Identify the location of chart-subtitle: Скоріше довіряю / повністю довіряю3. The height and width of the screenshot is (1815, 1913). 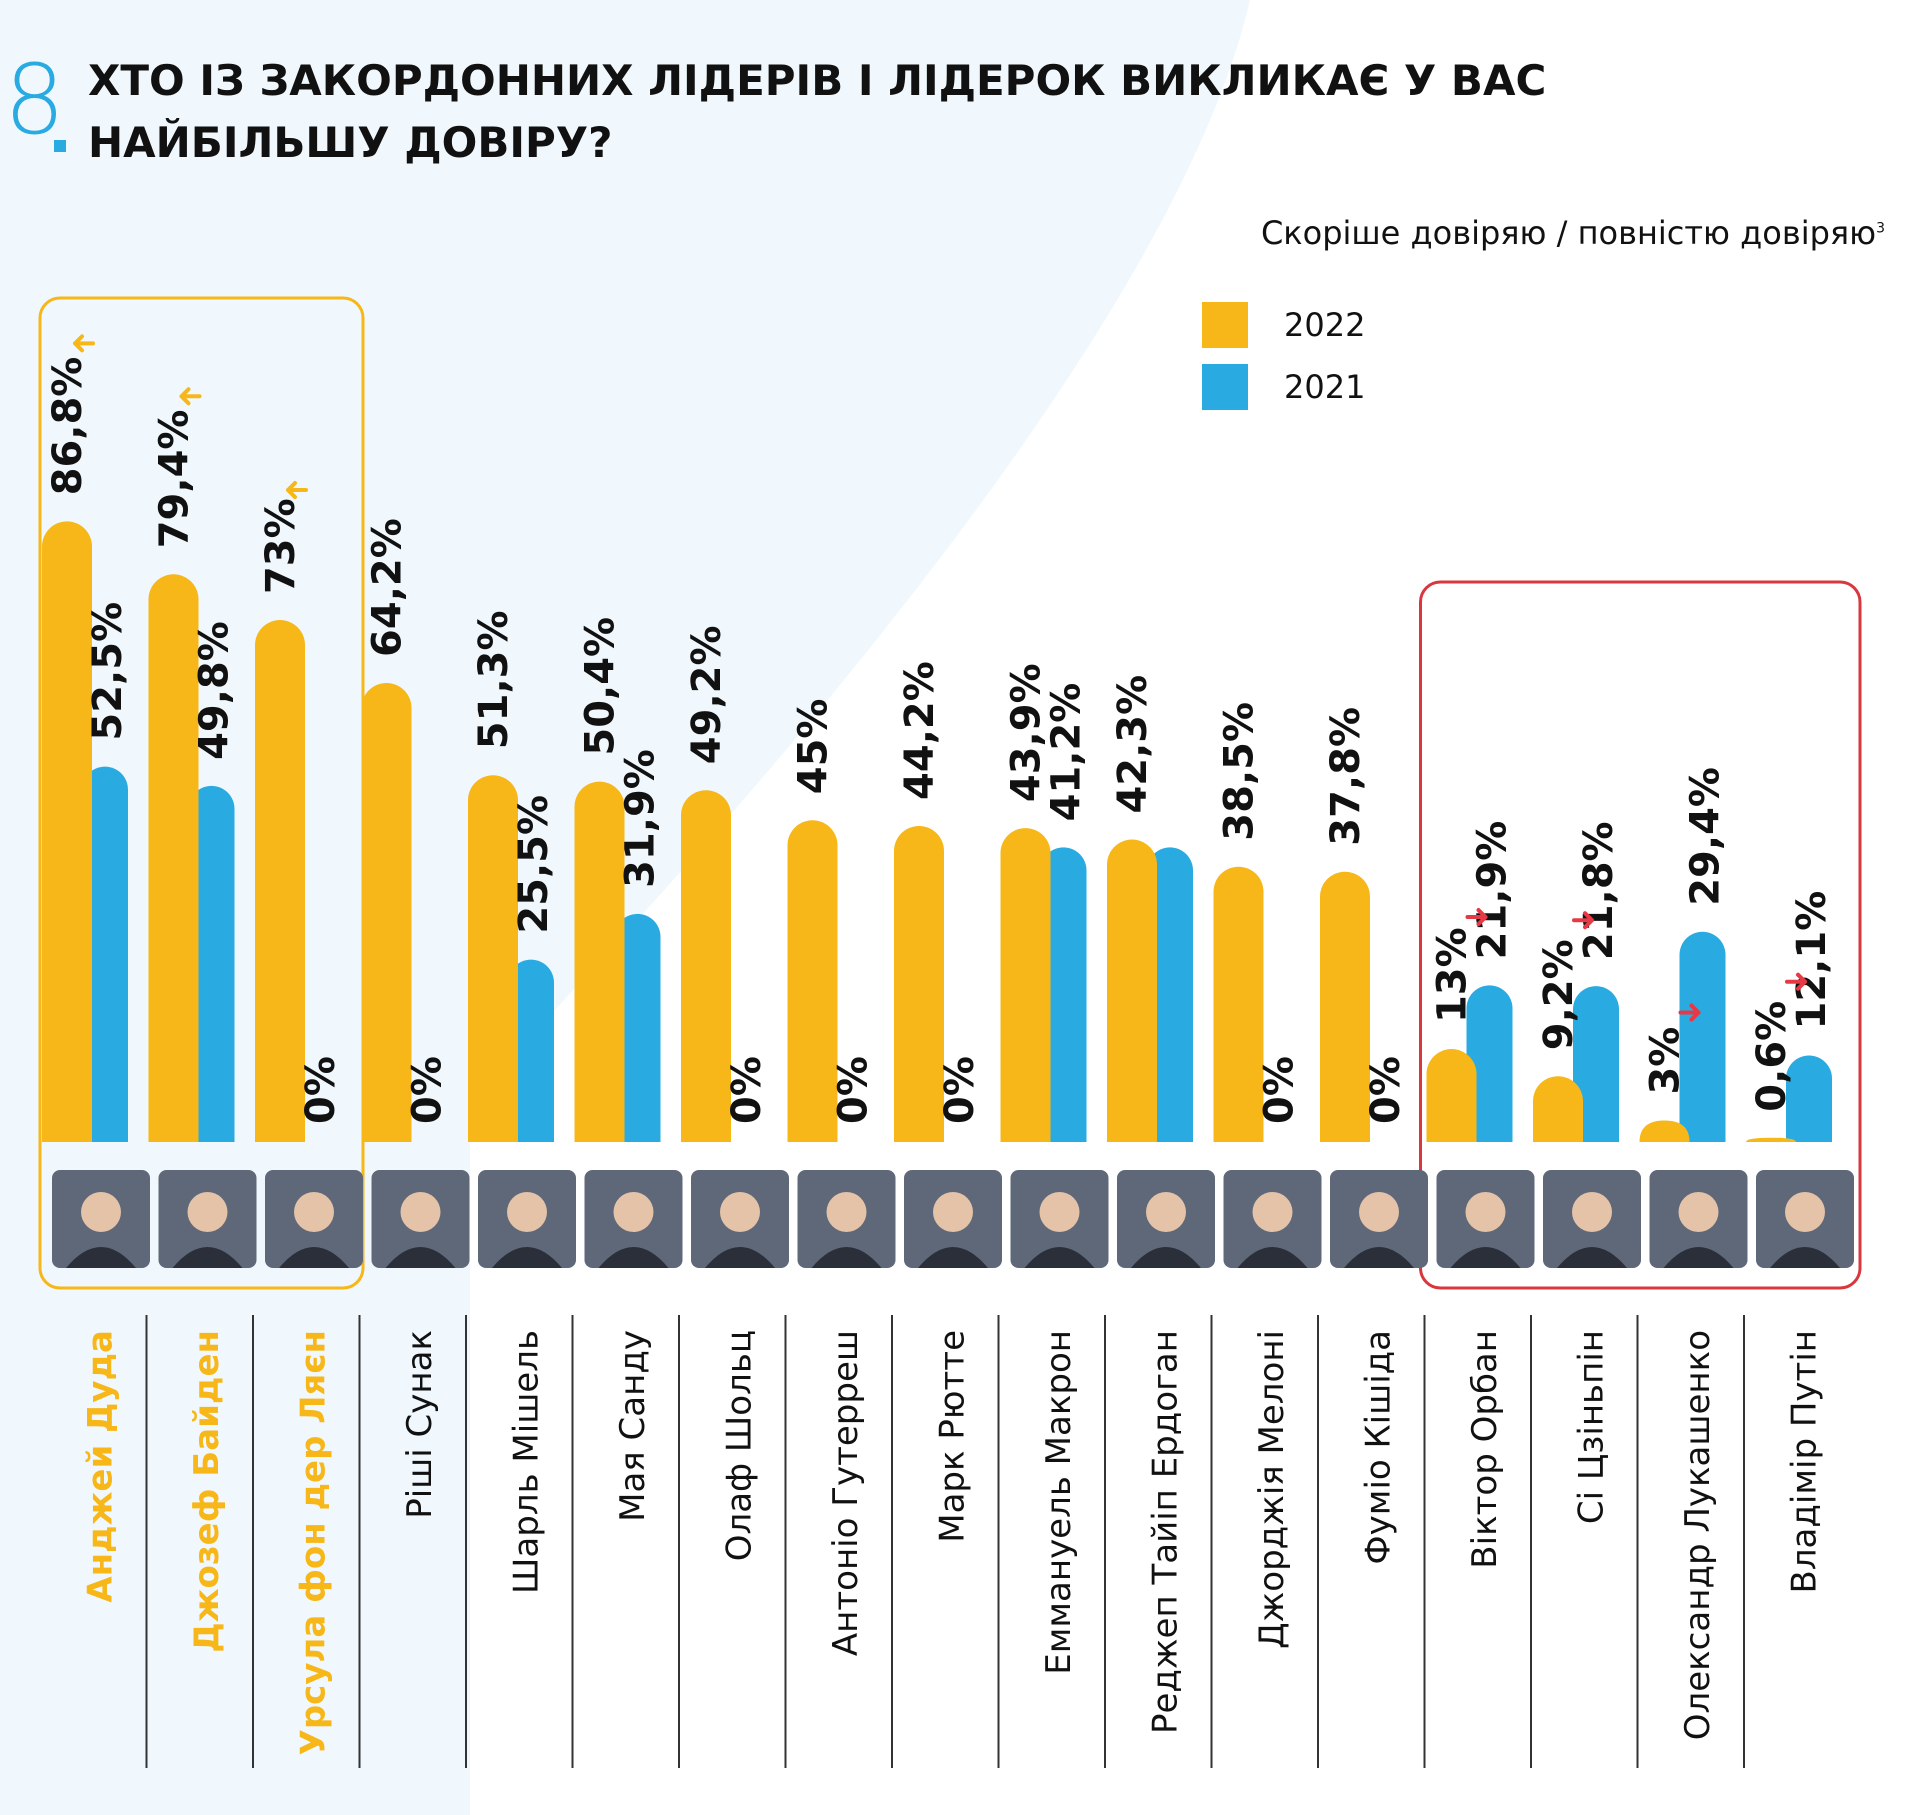
(1573, 233).